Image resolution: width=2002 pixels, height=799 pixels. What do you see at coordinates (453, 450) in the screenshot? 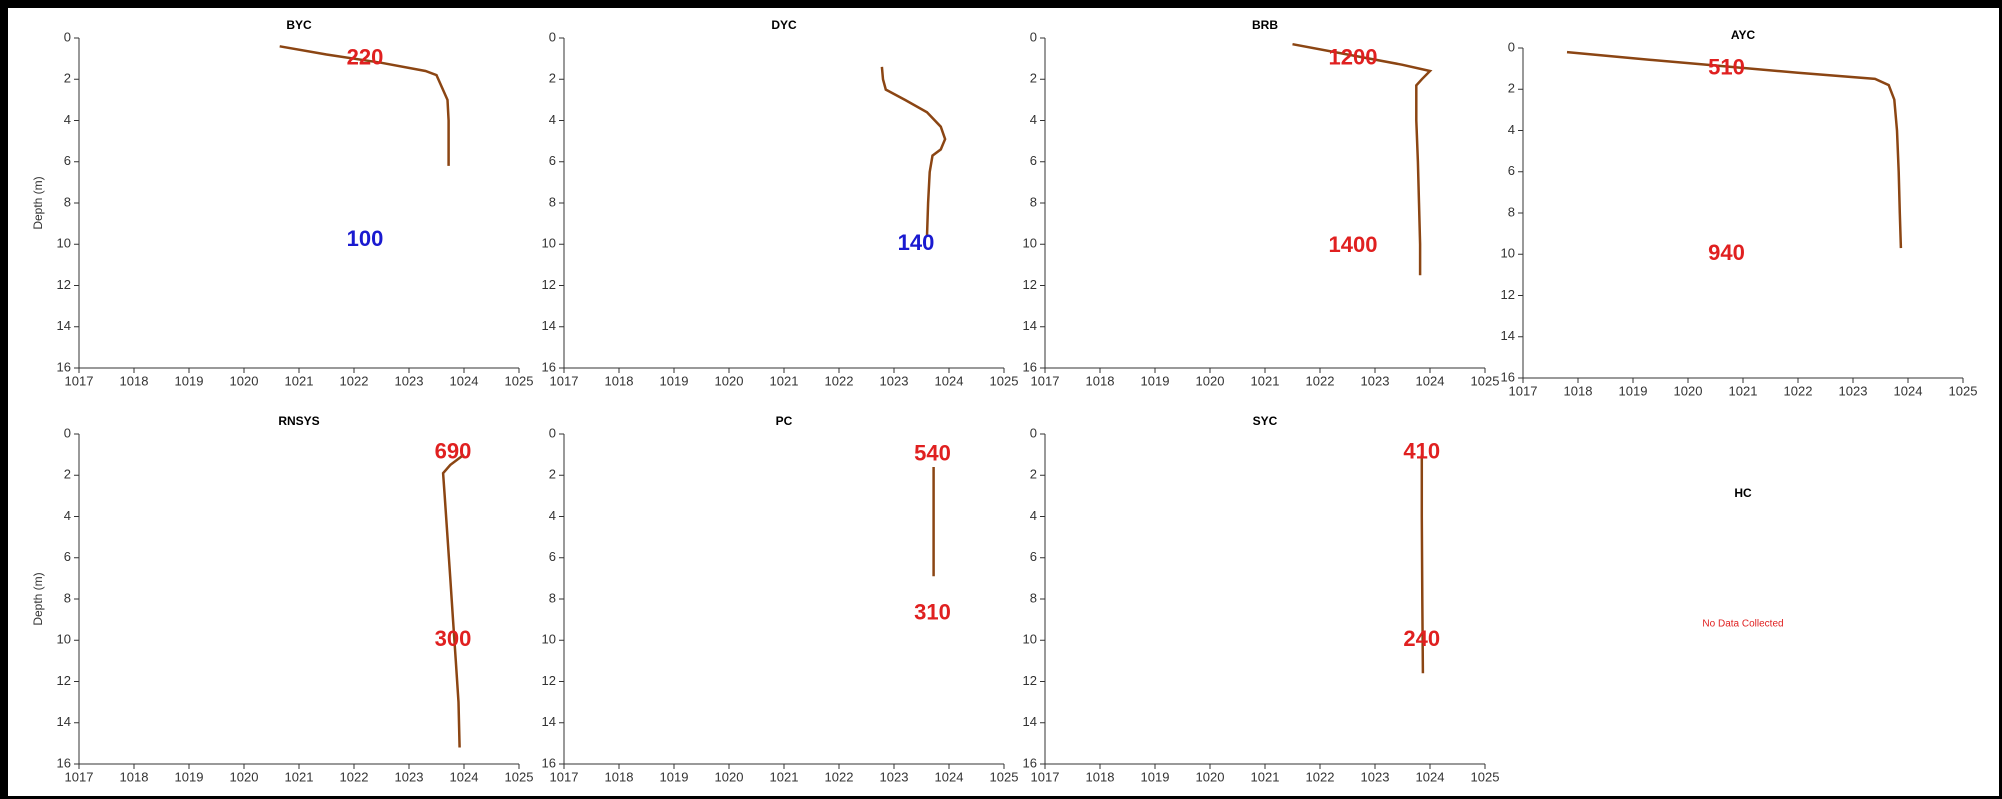
I see `annotation: 690` at bounding box center [453, 450].